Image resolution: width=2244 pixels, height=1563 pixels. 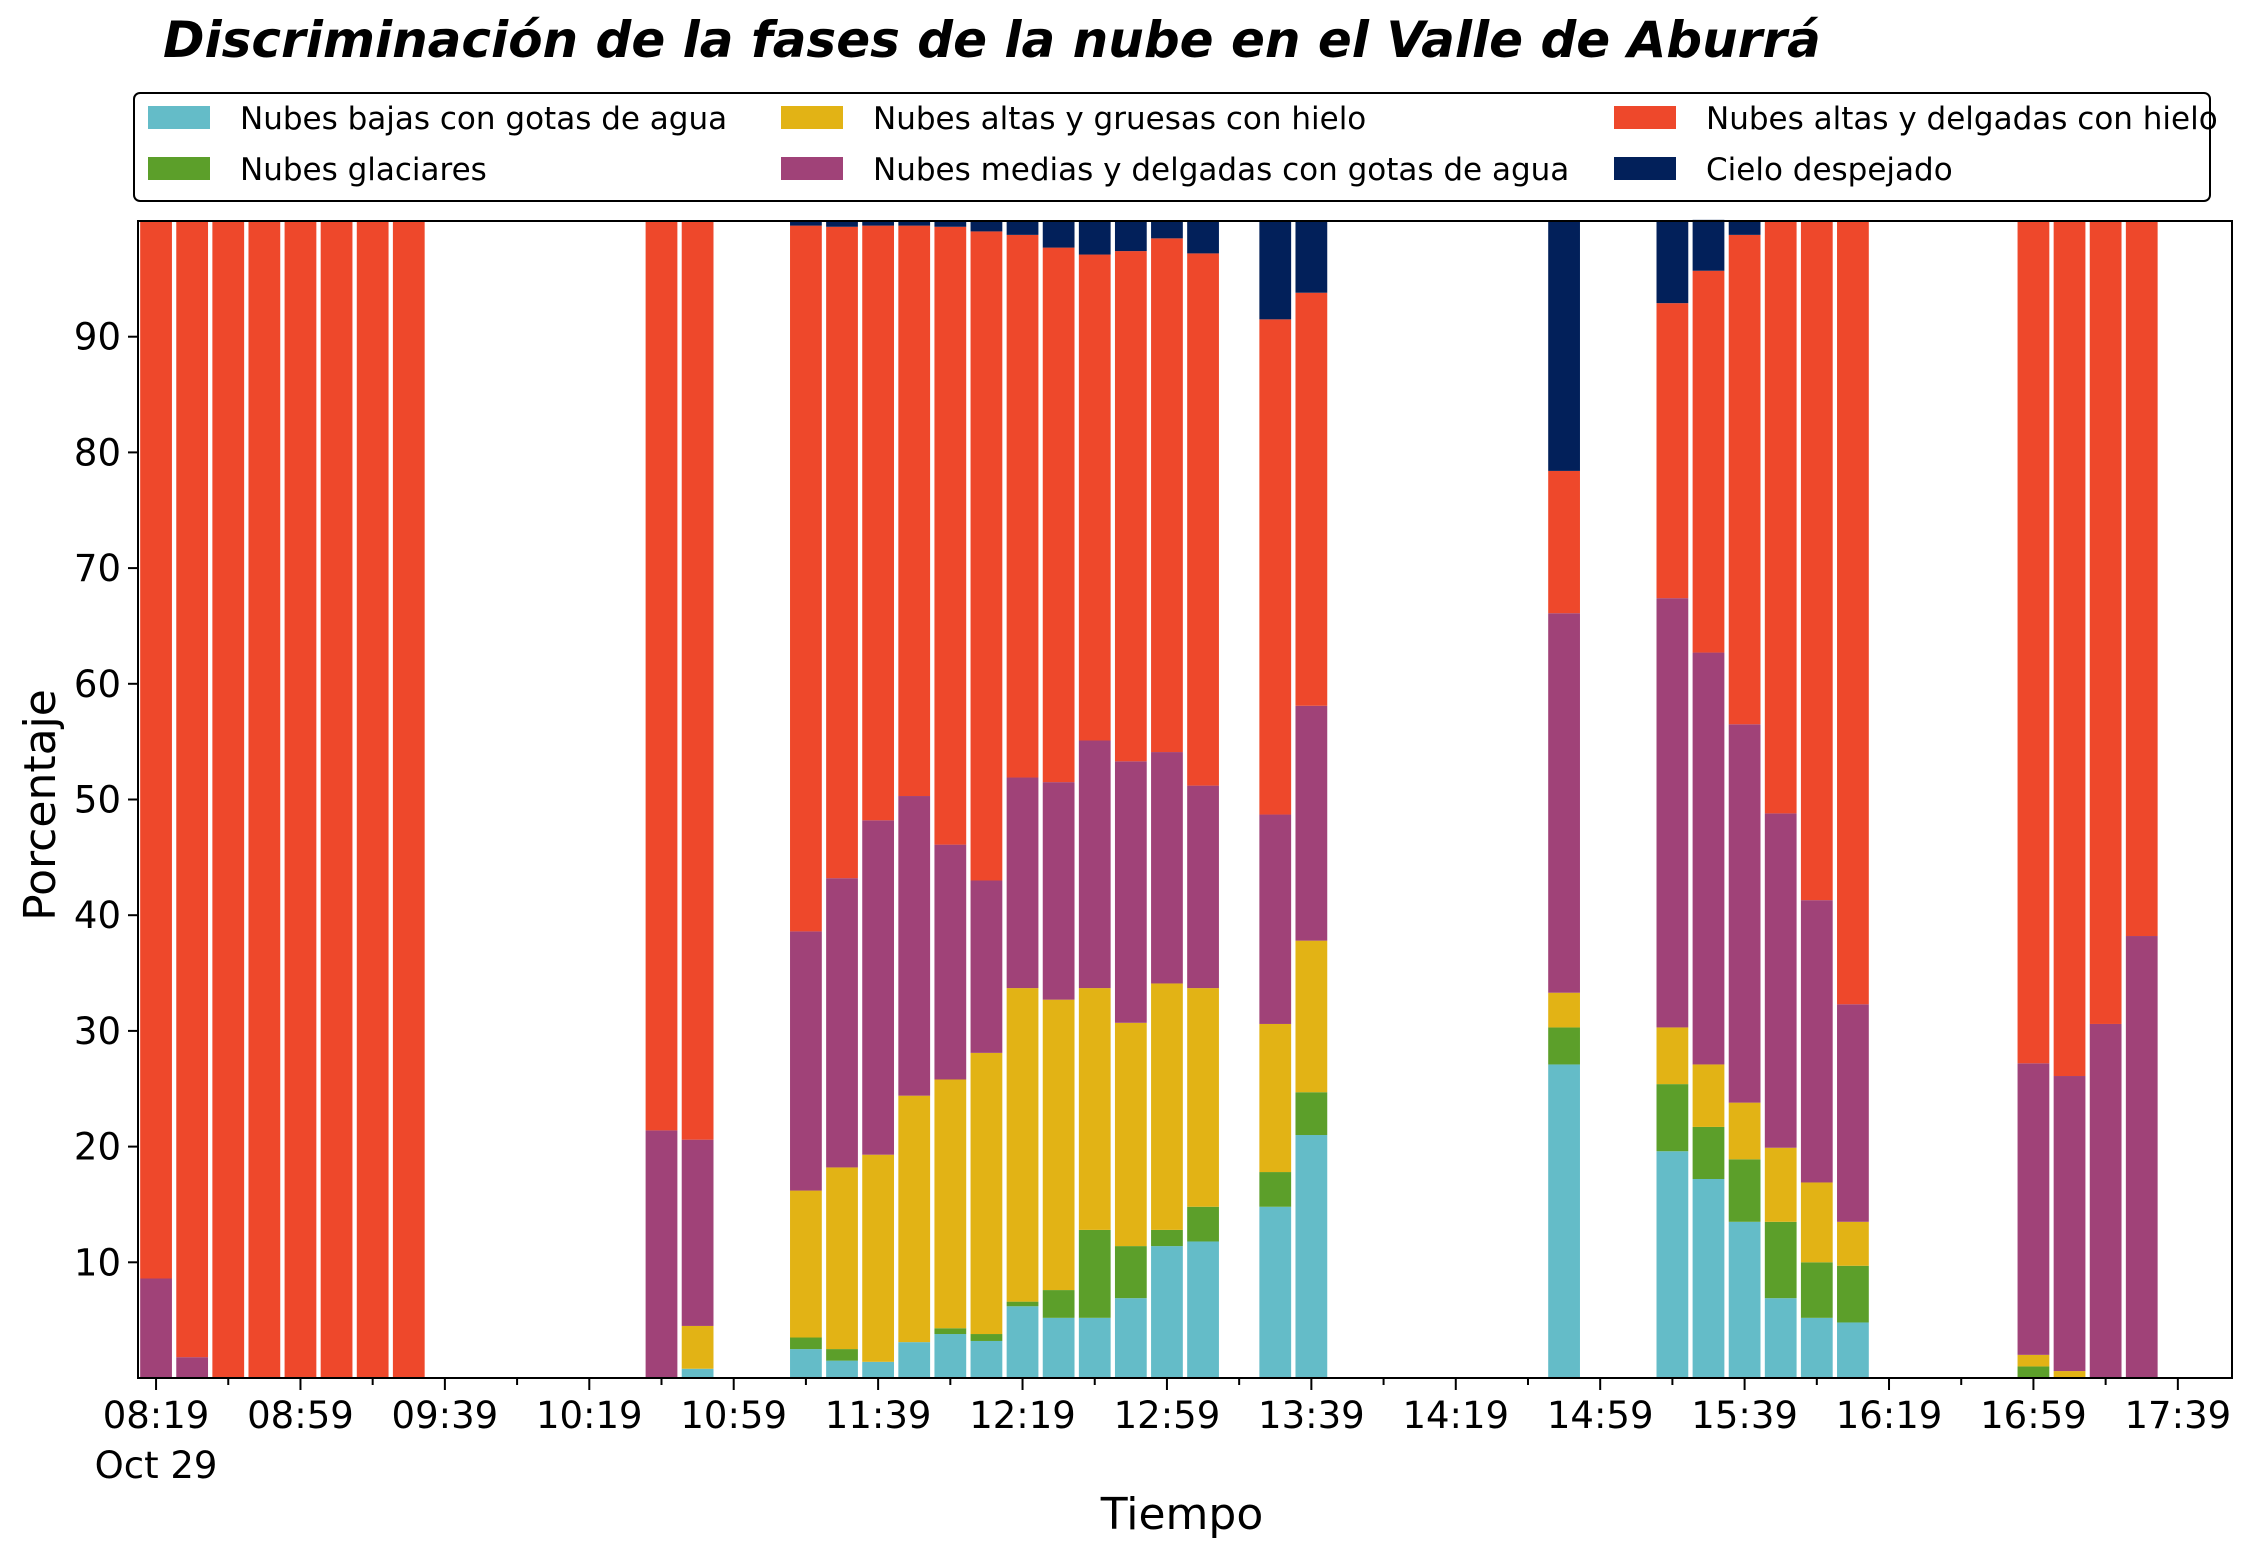 What do you see at coordinates (97, 1147) in the screenshot?
I see `y-tick-label-20: 20` at bounding box center [97, 1147].